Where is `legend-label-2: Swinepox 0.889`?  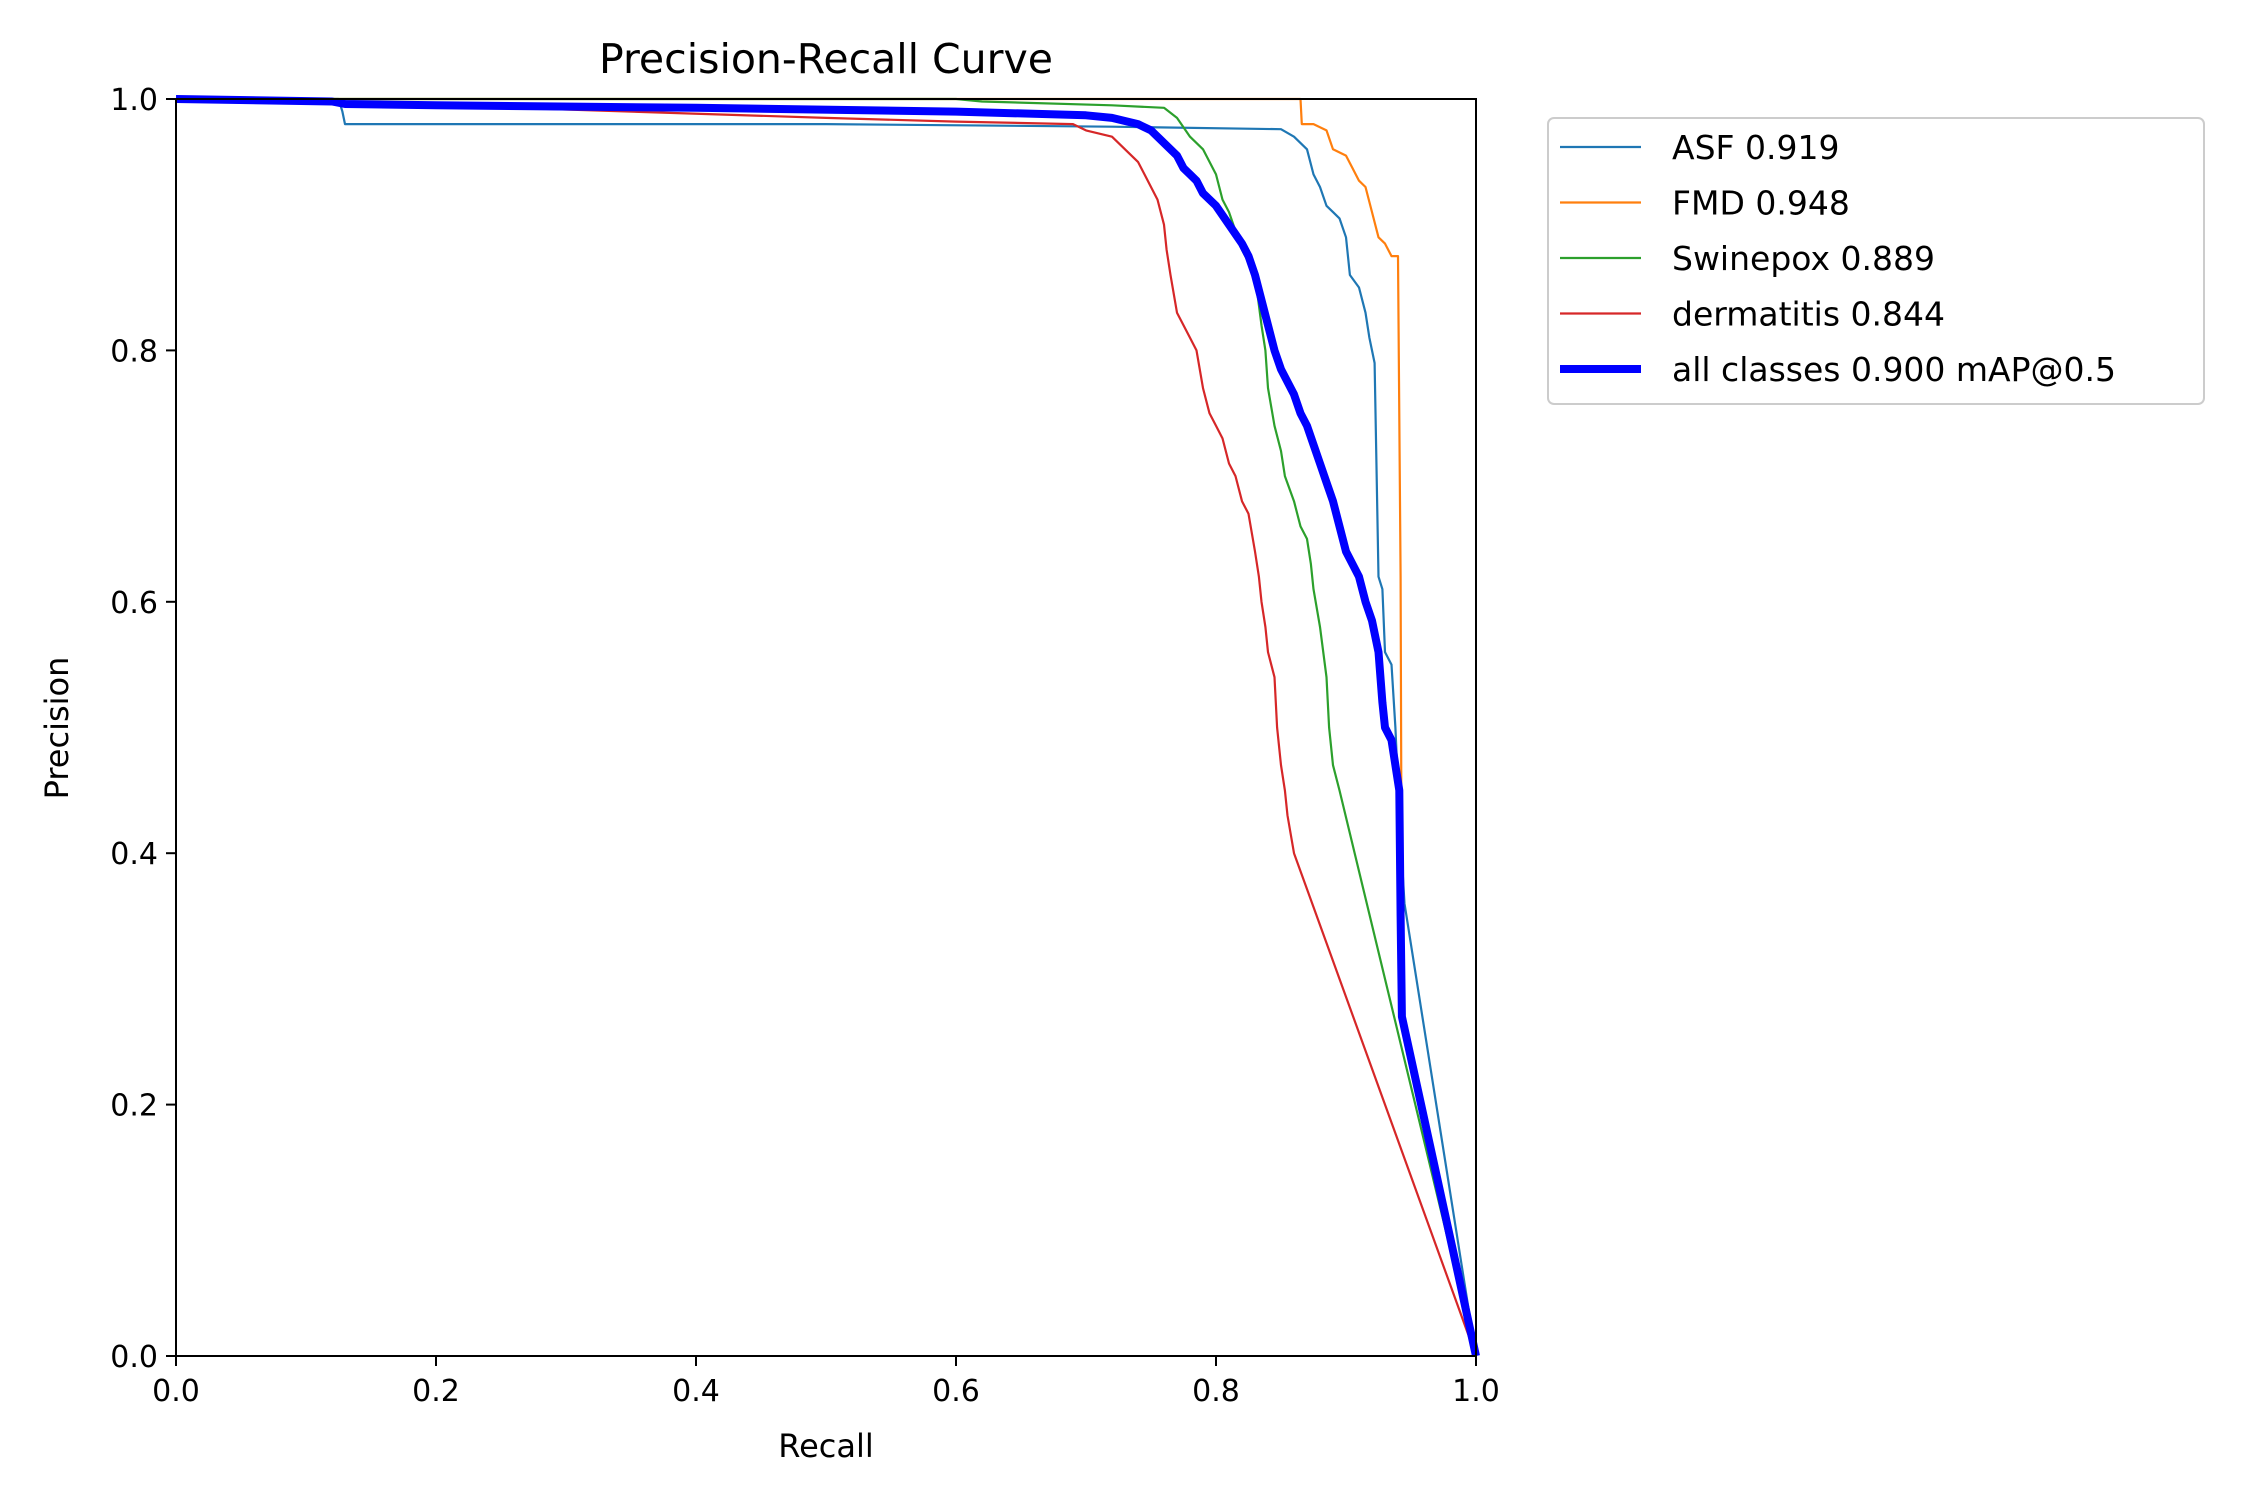 legend-label-2: Swinepox 0.889 is located at coordinates (1803, 258).